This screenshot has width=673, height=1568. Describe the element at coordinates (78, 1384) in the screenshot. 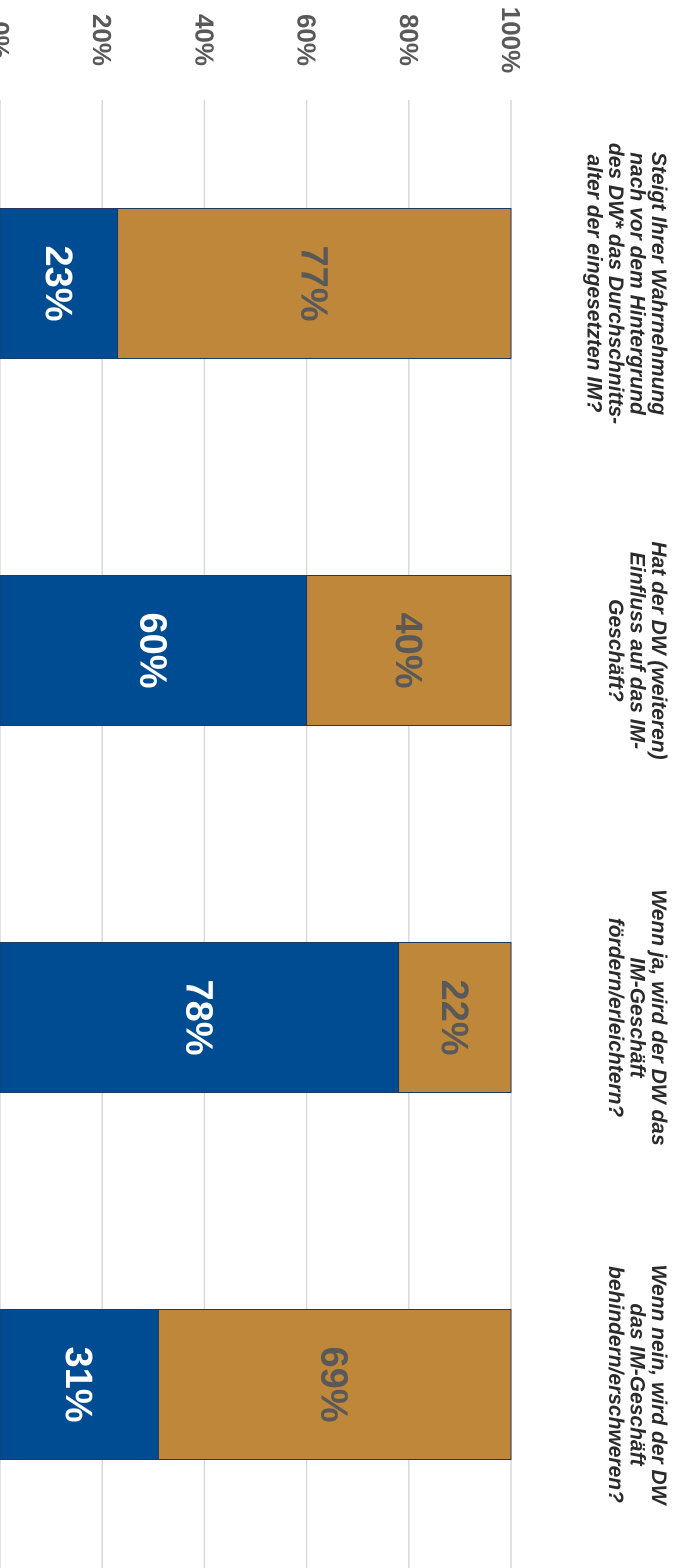

I see `data-label: 31%` at that location.